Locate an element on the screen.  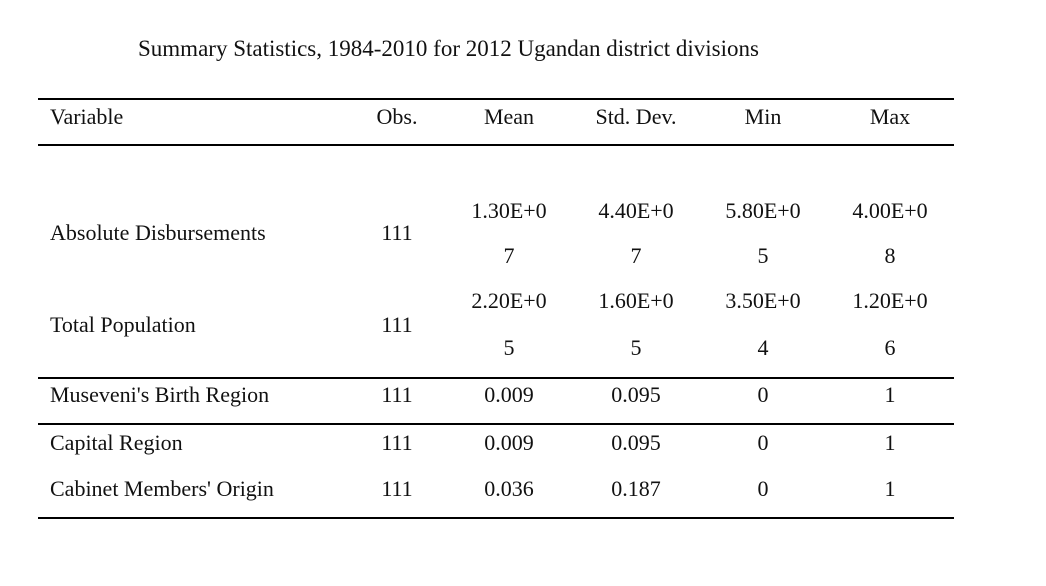
row-label: Absolute Disbursements is located at coordinates (158, 232).